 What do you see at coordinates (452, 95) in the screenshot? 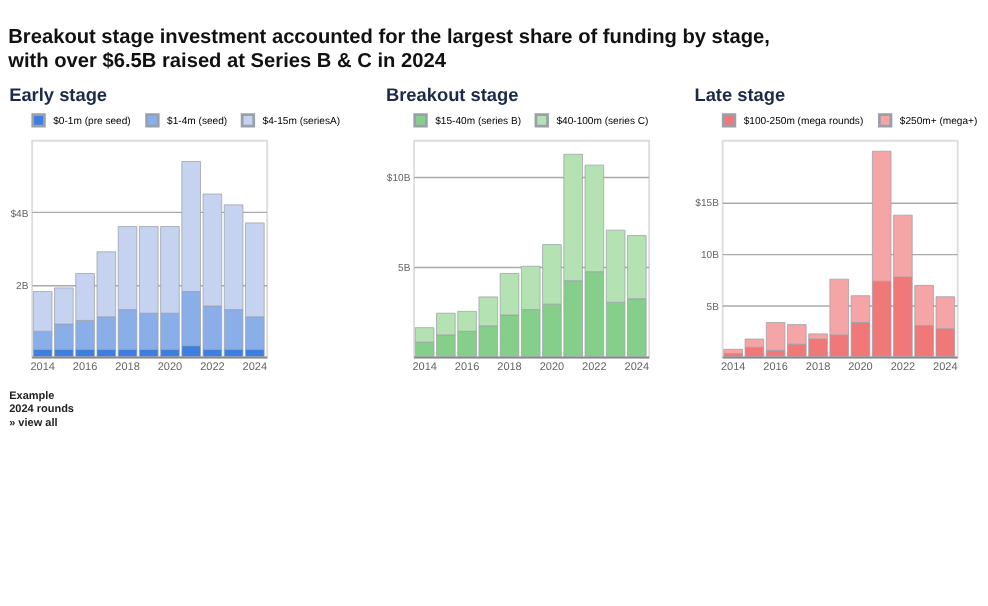
I see `chart-title: Breakout stage` at bounding box center [452, 95].